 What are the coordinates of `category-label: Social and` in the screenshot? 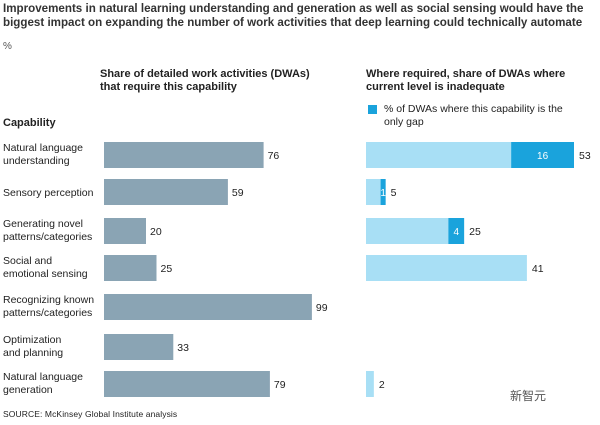 It's located at (27, 261).